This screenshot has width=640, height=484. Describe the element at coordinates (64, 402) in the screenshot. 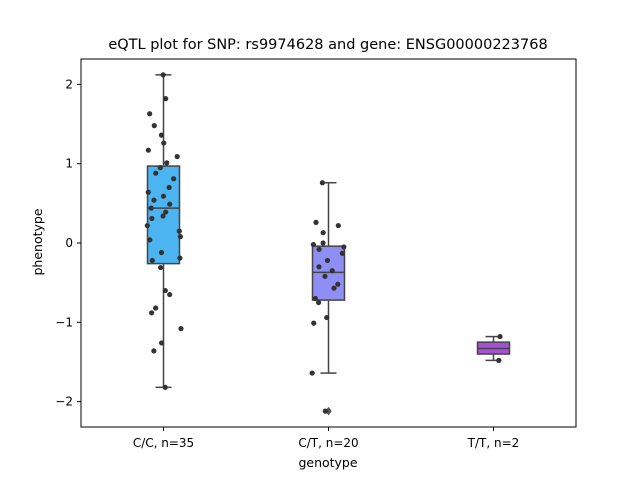

I see `y-tick-label: −2` at that location.